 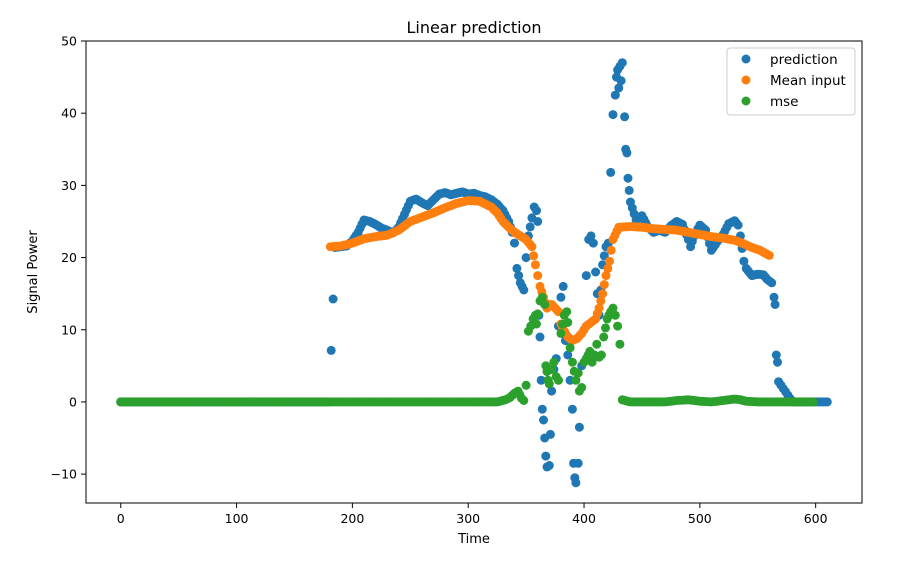 I want to click on y-tick-label-20: 20, so click(x=69, y=257).